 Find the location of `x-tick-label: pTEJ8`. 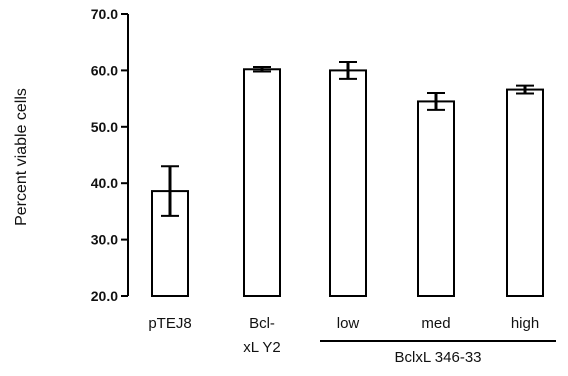

x-tick-label: pTEJ8 is located at coordinates (169, 323).